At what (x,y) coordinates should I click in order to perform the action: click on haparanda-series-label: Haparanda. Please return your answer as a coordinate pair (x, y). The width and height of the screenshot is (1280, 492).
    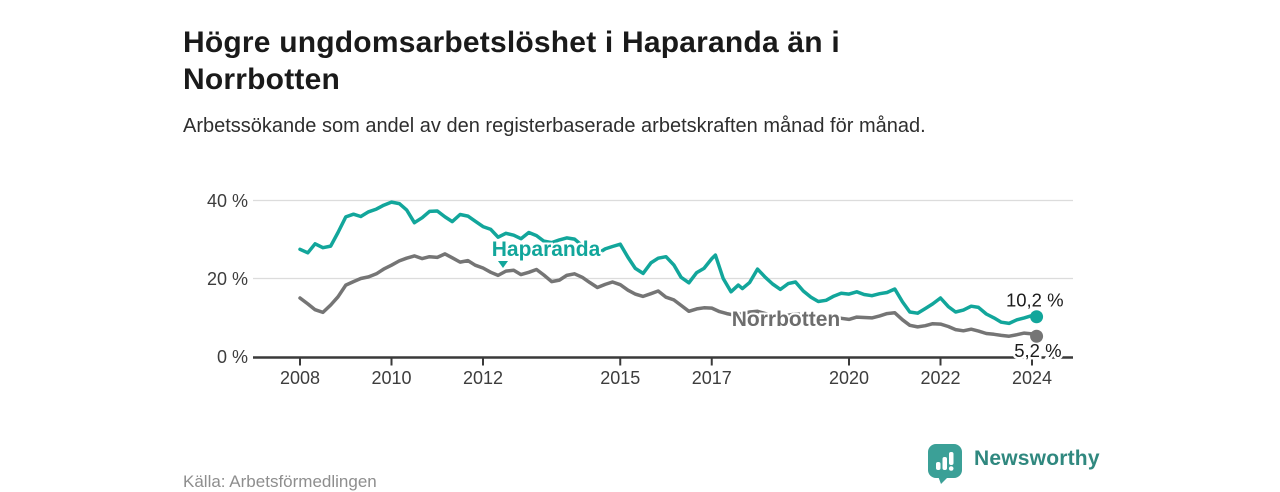
    Looking at the image, I should click on (546, 249).